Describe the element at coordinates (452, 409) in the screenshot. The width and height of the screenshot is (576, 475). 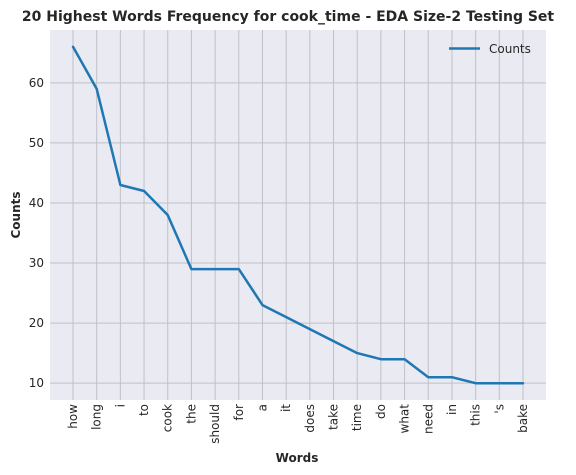
I see `x-tick-label: in` at that location.